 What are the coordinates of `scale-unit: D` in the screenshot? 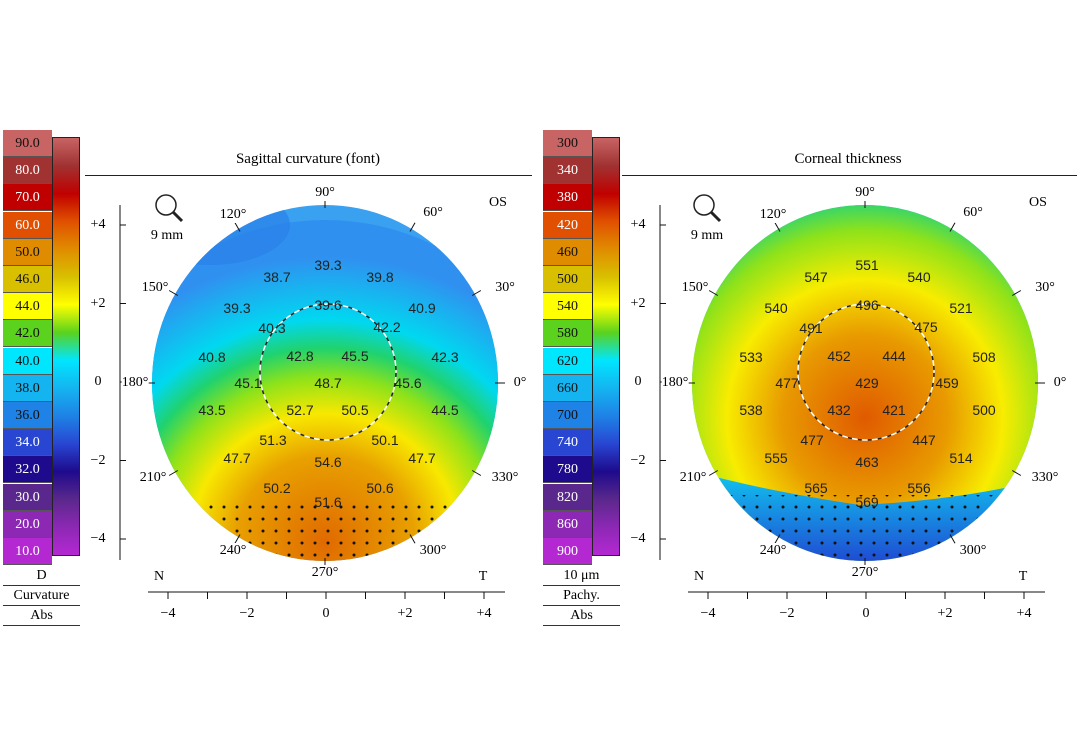 It's located at (41, 576).